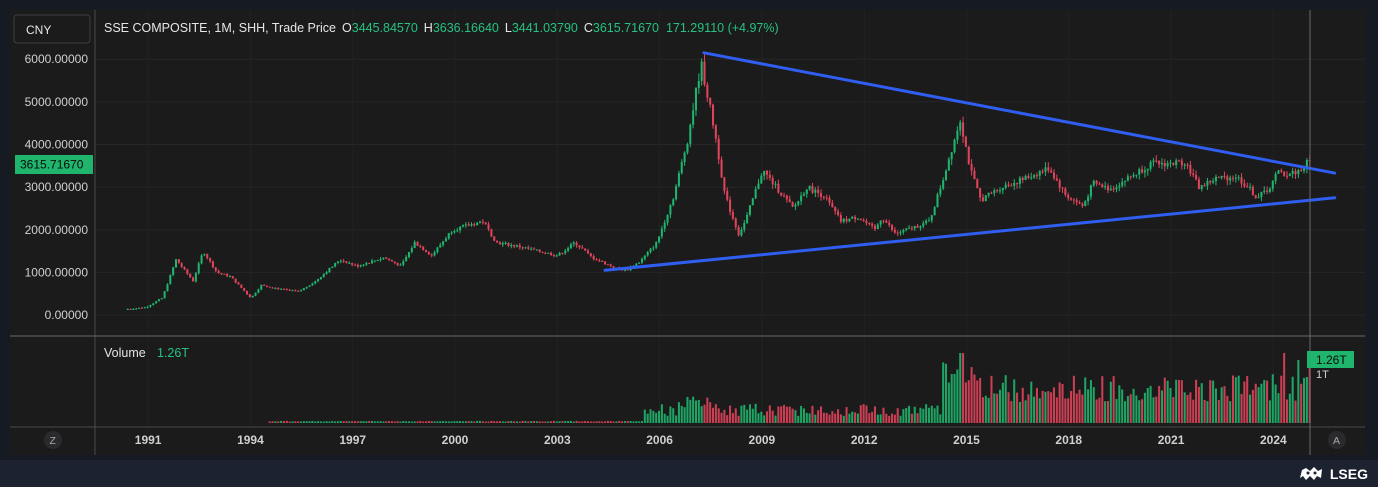 The height and width of the screenshot is (487, 1378). What do you see at coordinates (148, 440) in the screenshot?
I see `x-tick-label: 1991` at bounding box center [148, 440].